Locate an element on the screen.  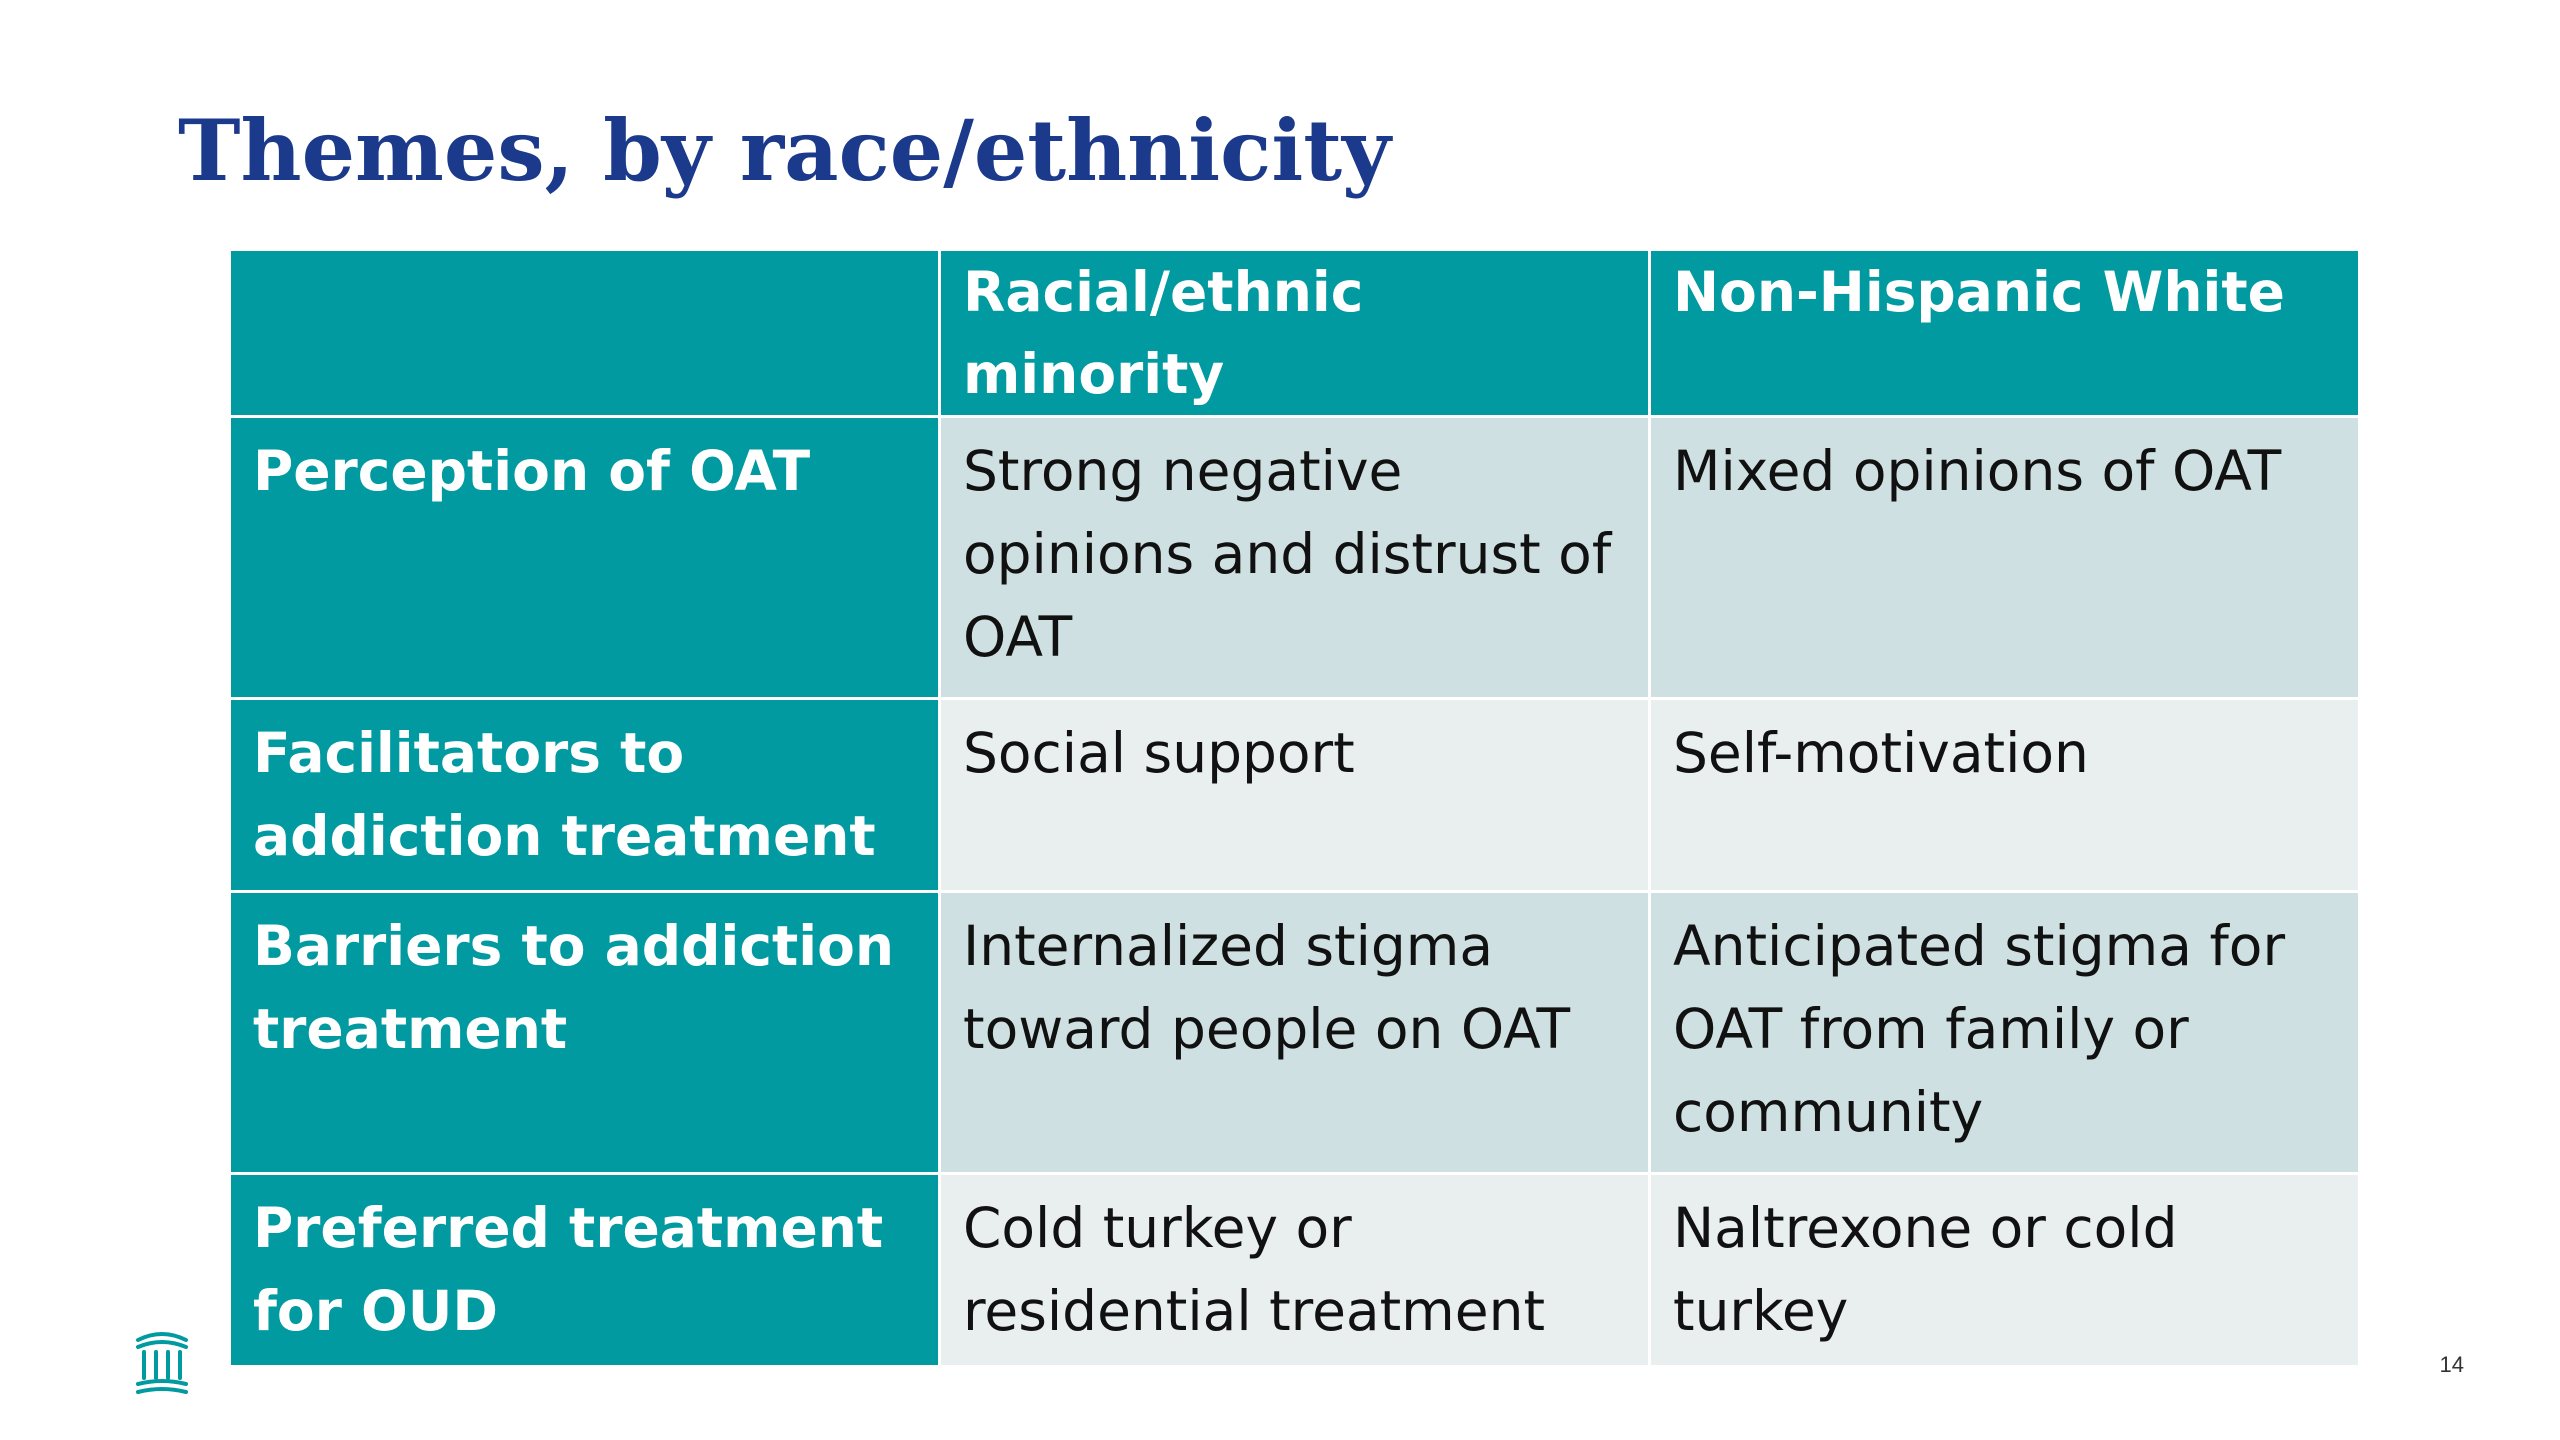
cell-minority: Cold turkey or residential treatment is located at coordinates (1294, 1270).